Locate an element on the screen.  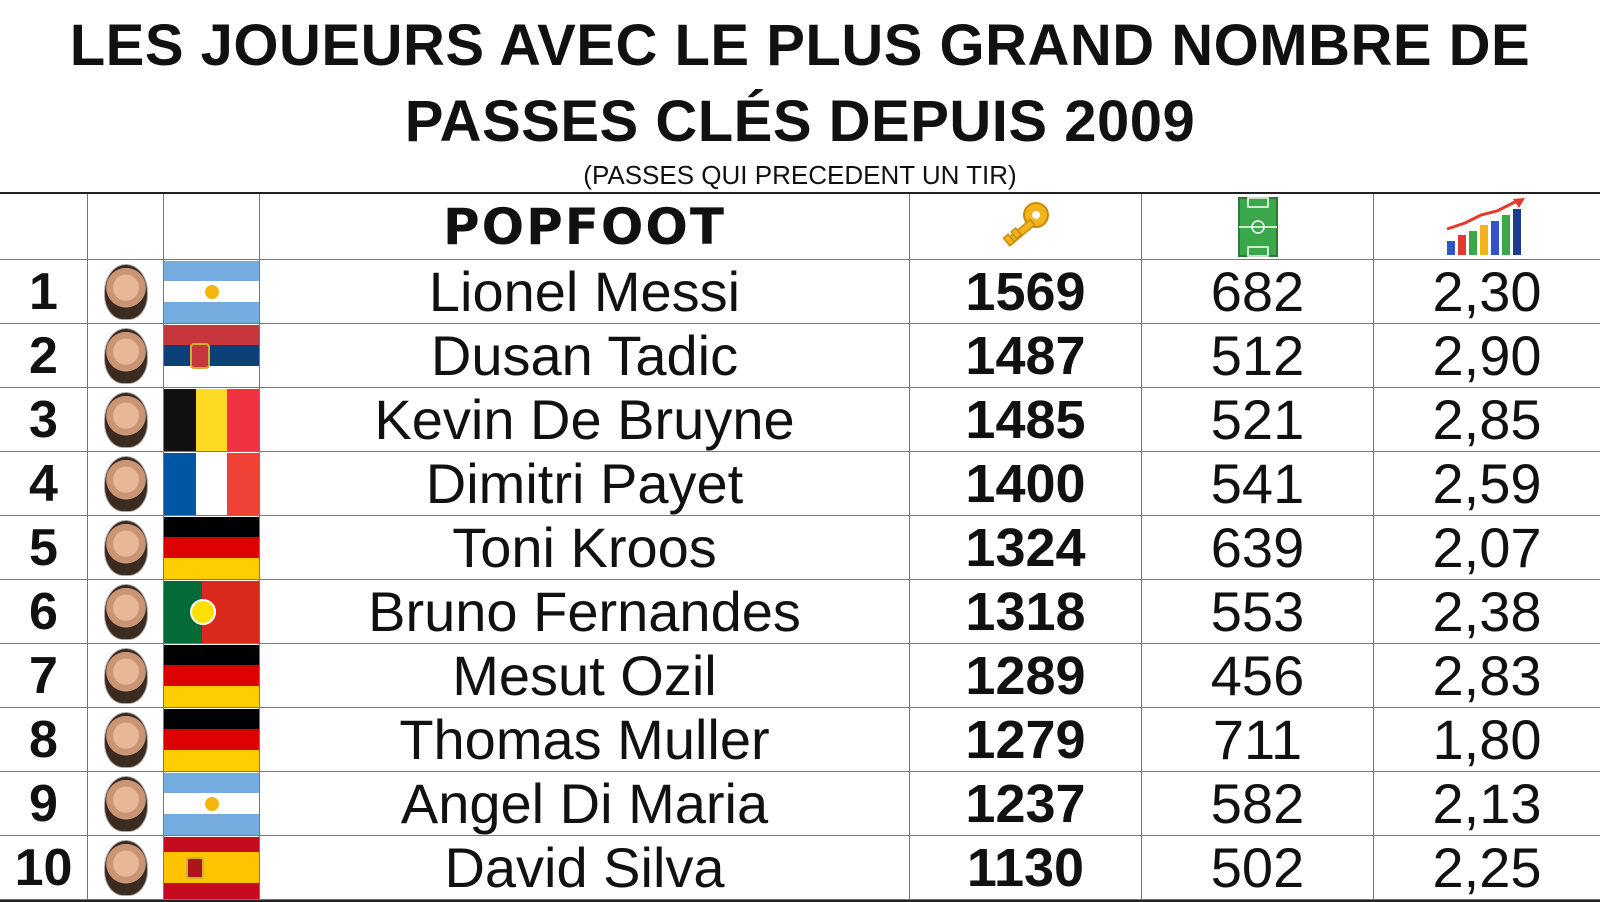
title-line-2: PASSES CLÉS DEPUIS 2009 is located at coordinates (800, 121).